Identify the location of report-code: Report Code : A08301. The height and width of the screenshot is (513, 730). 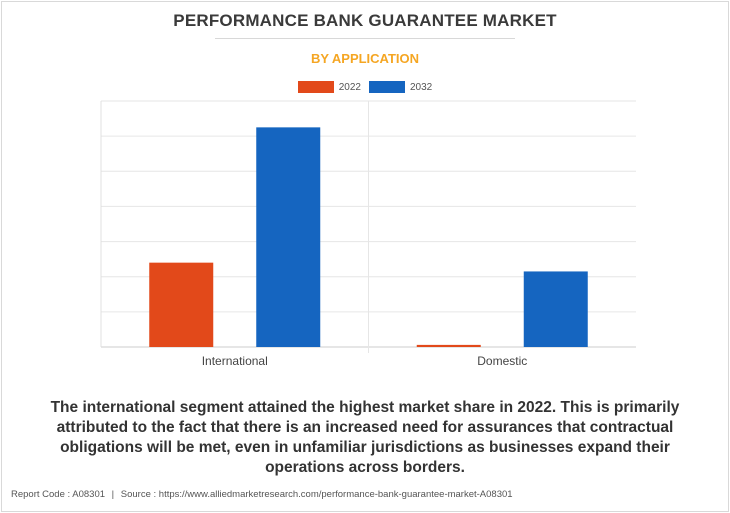
(58, 494).